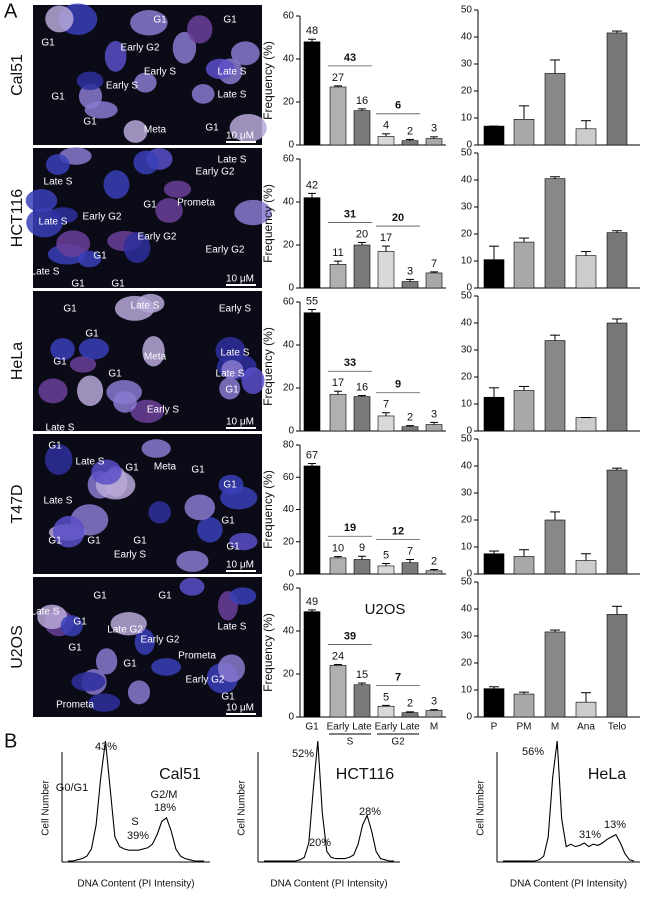 Image resolution: width=647 pixels, height=900 pixels. I want to click on y-axis-label: Frequency (%), so click(268, 223).